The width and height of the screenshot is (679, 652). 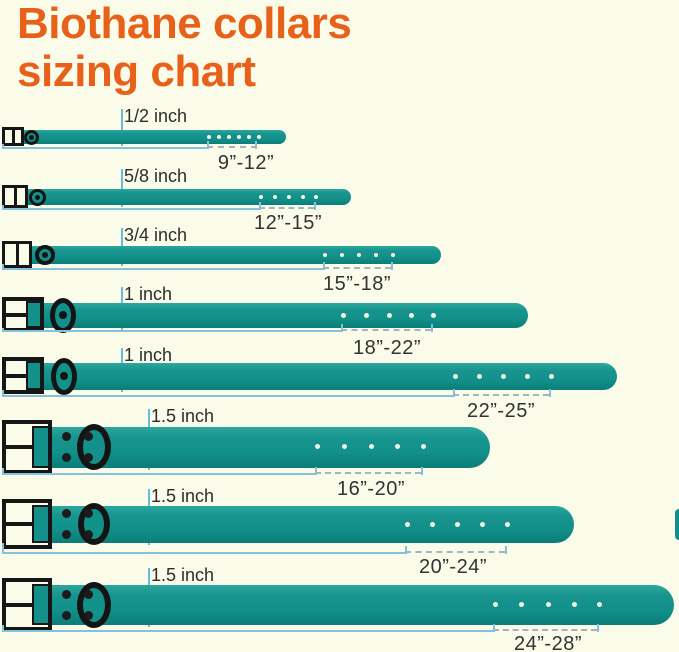 I want to click on collar-size-range: 12”-15”, so click(x=288, y=223).